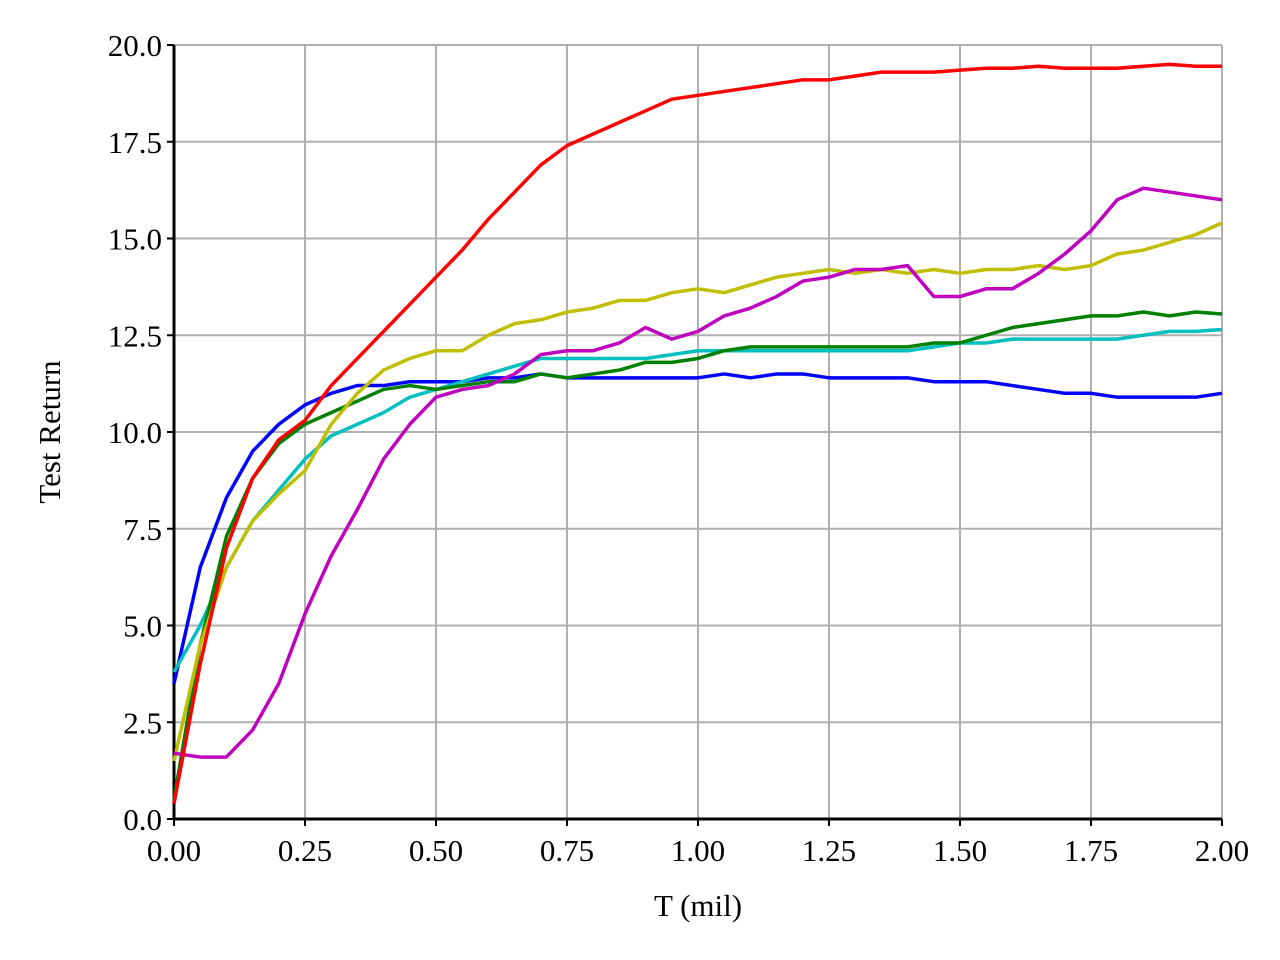 This screenshot has height=960, width=1280. What do you see at coordinates (135, 335) in the screenshot?
I see `y-tick-label: 12.5` at bounding box center [135, 335].